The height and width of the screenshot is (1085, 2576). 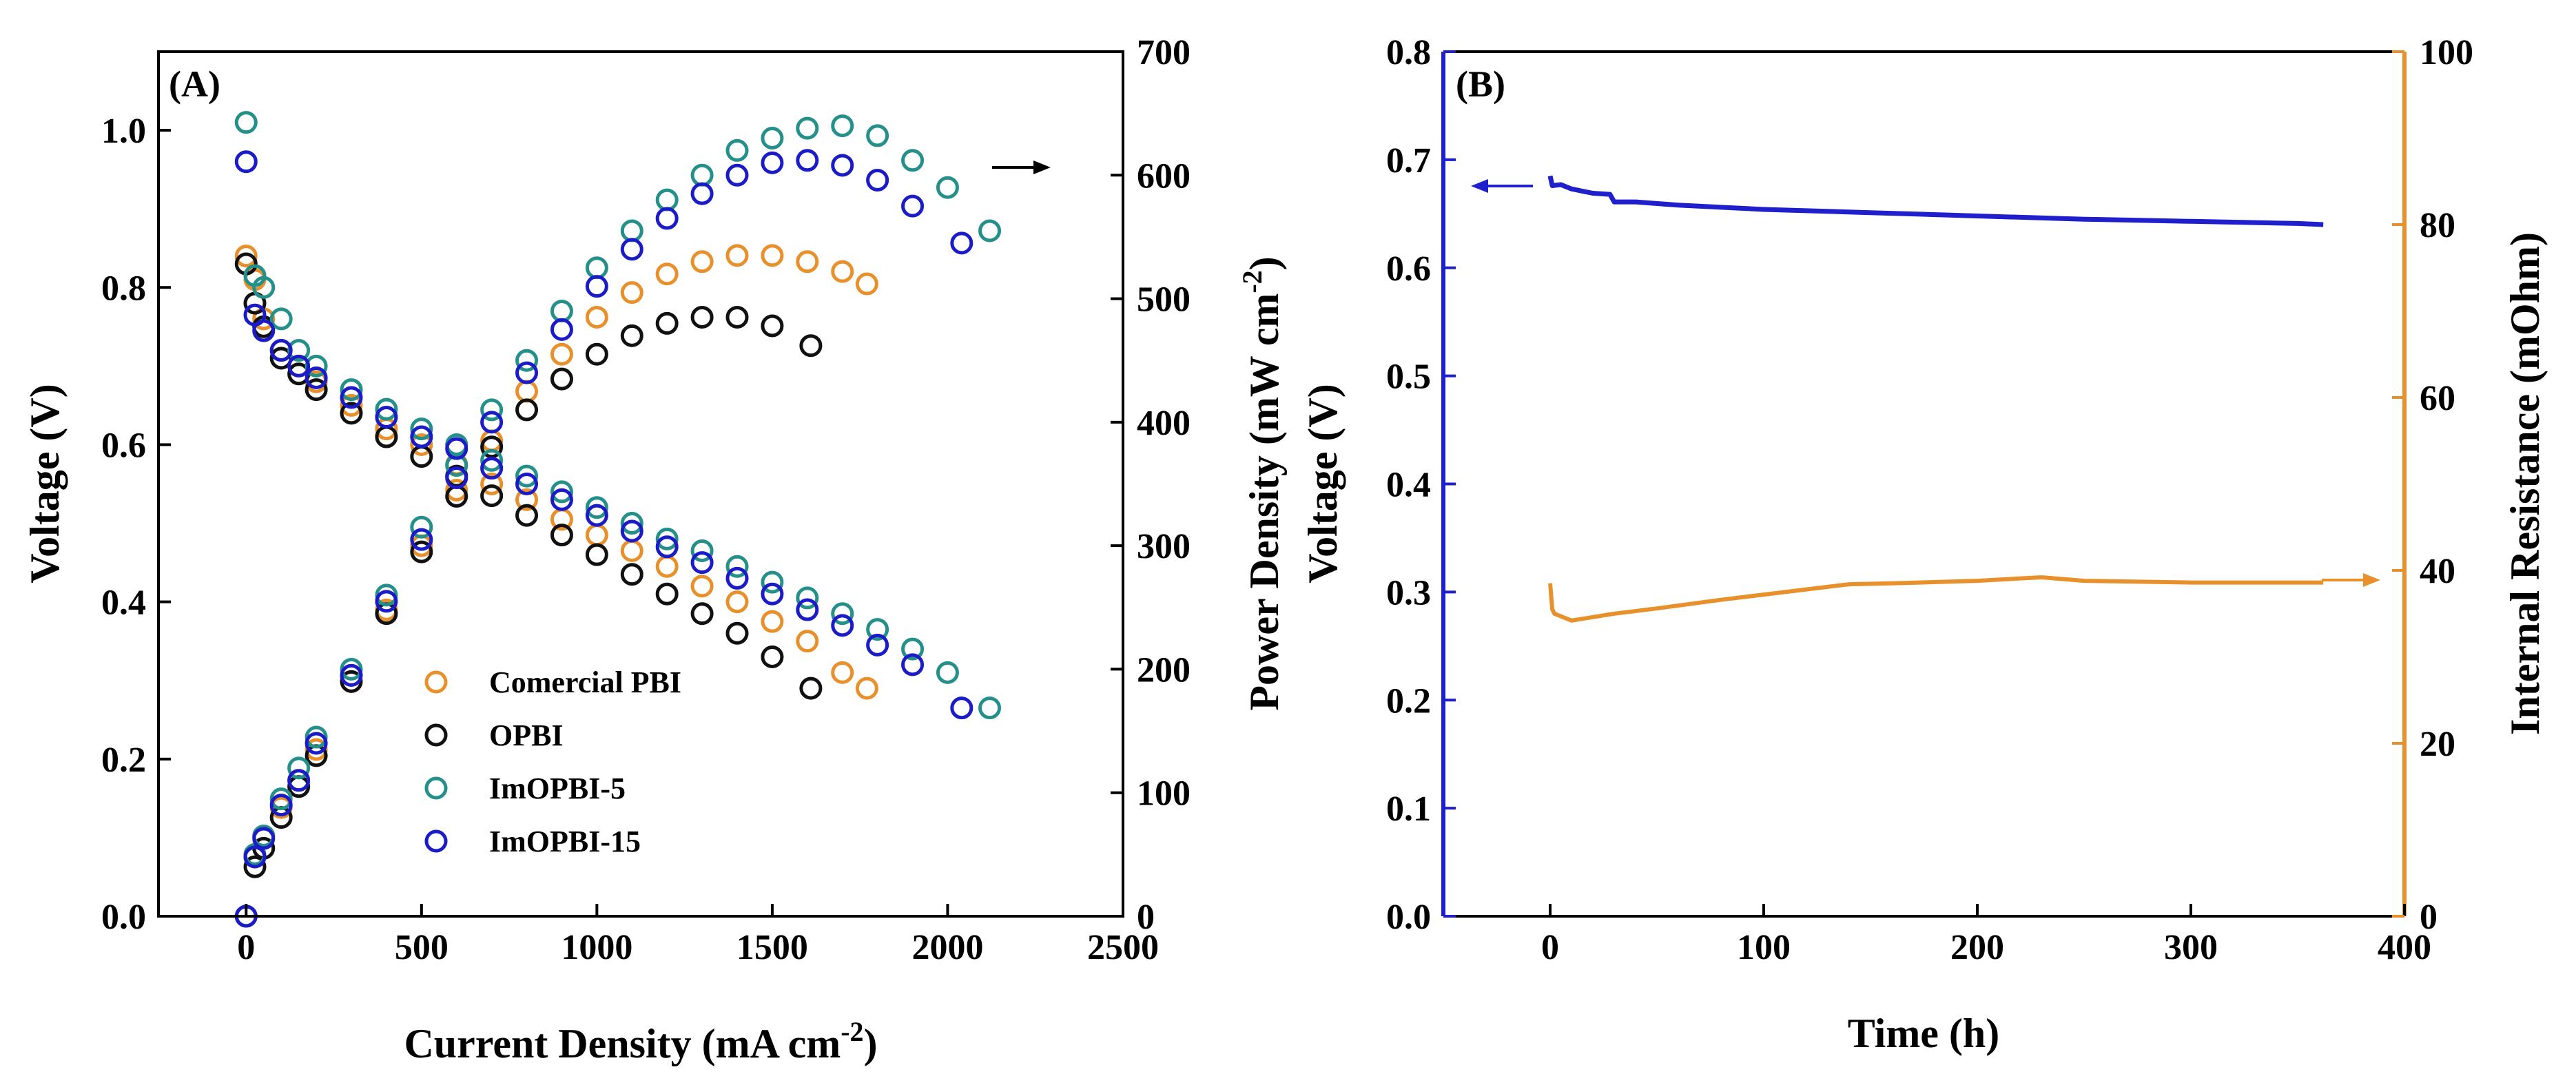 I want to click on panel-a-x-axis-title: Current Density (mA cm-2), so click(x=640, y=1041).